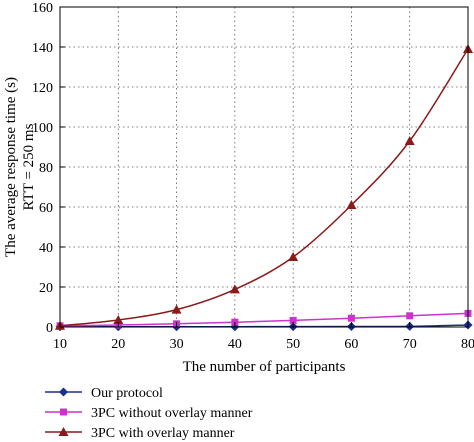  What do you see at coordinates (264, 319) in the screenshot?
I see `series-line` at bounding box center [264, 319].